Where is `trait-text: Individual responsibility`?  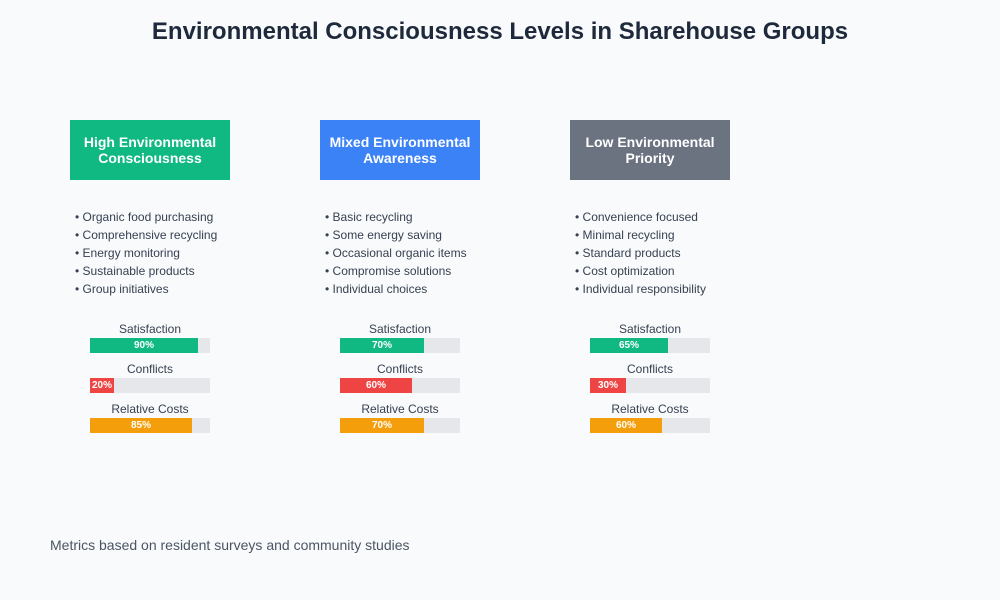 trait-text: Individual responsibility is located at coordinates (644, 289).